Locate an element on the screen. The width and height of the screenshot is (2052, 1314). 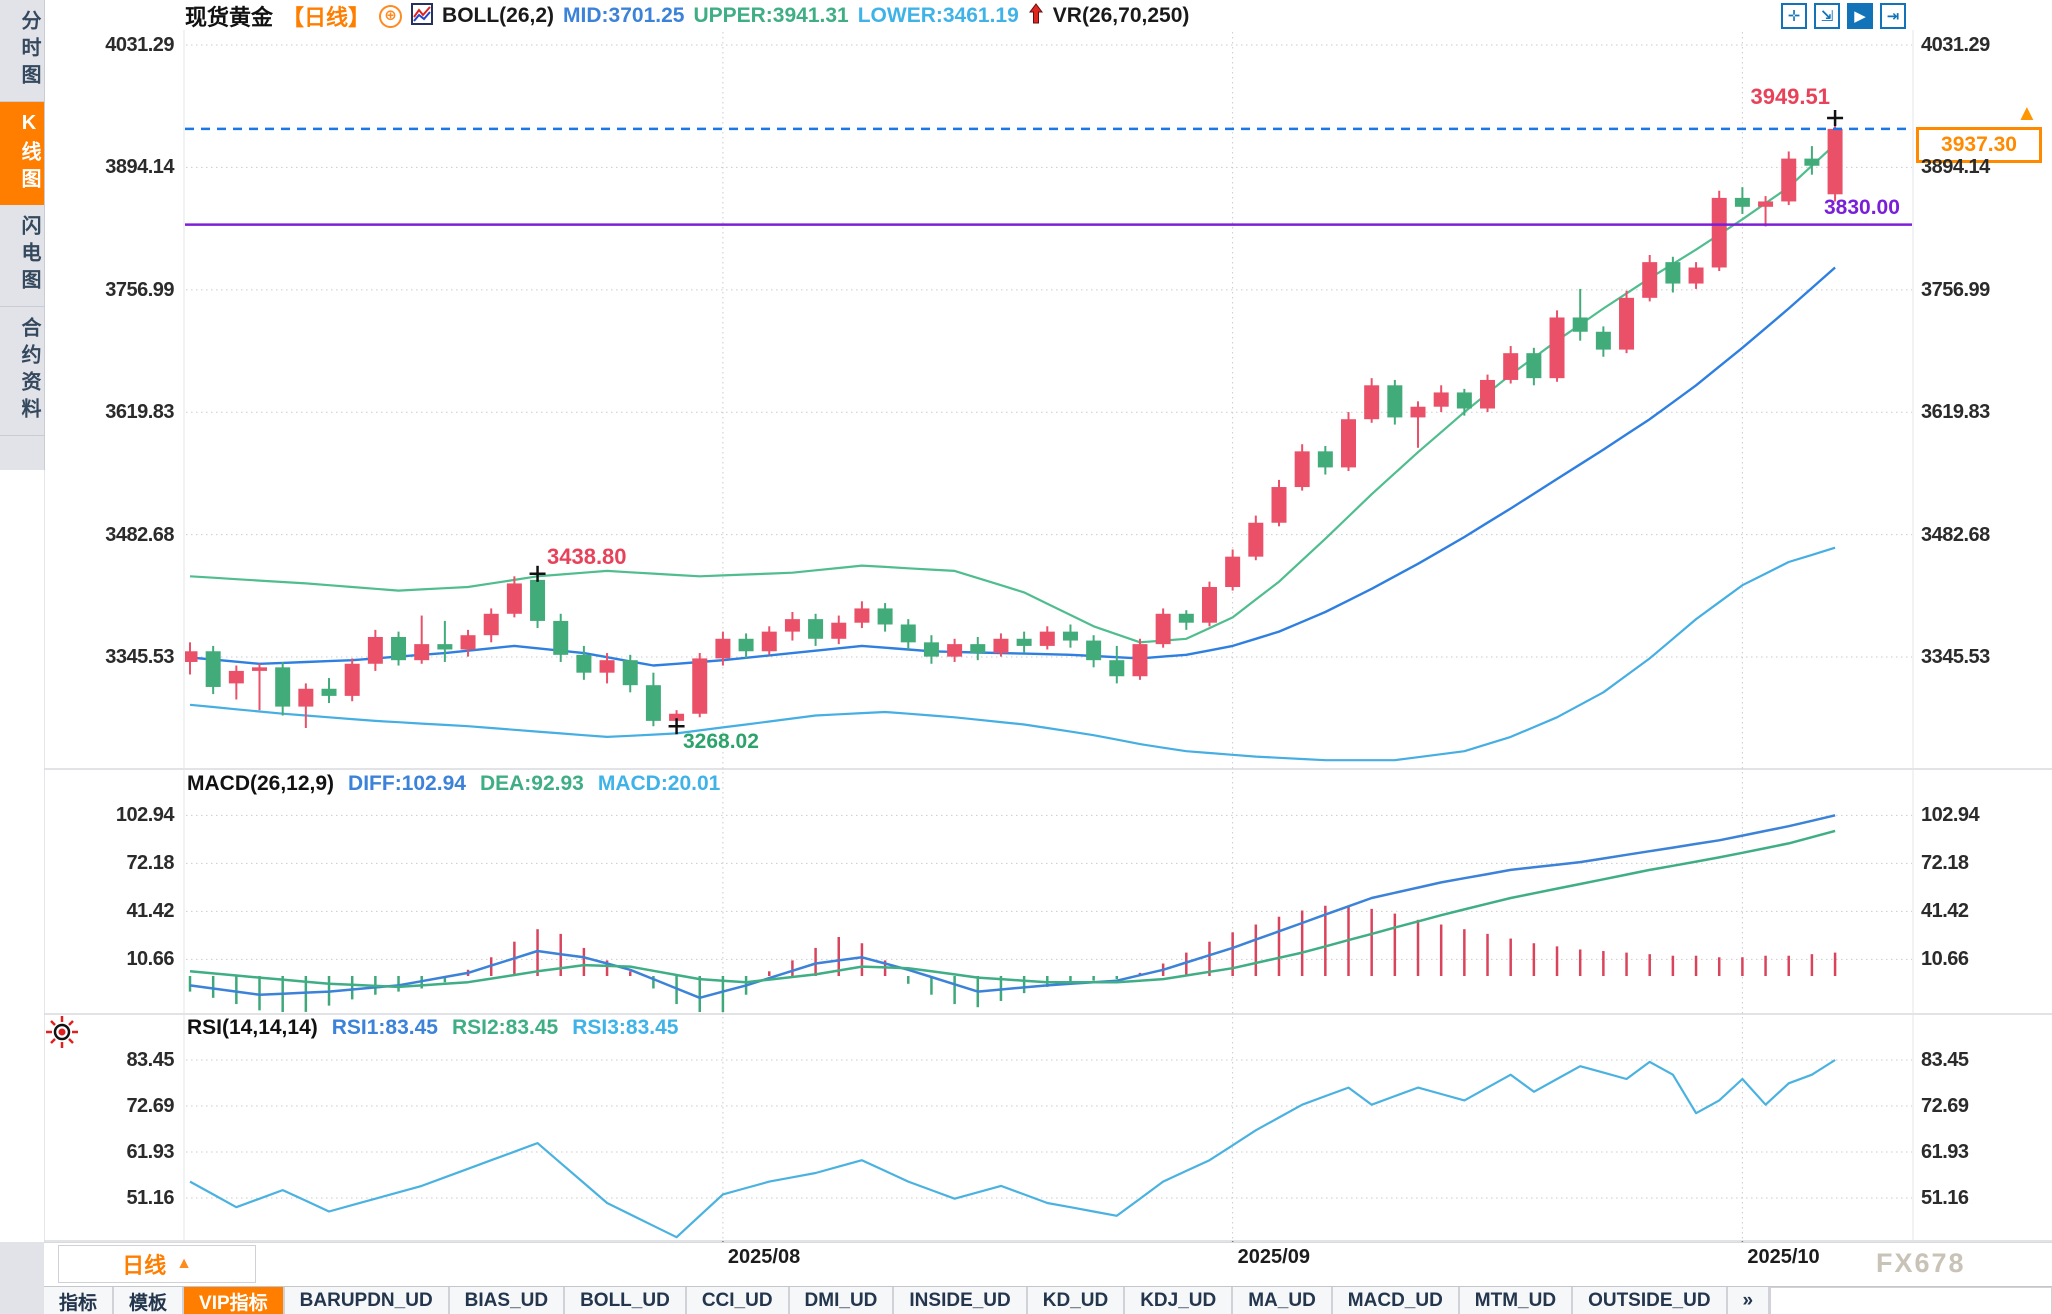
rsi-axis-label-left: 83.45 is located at coordinates (150, 1060).